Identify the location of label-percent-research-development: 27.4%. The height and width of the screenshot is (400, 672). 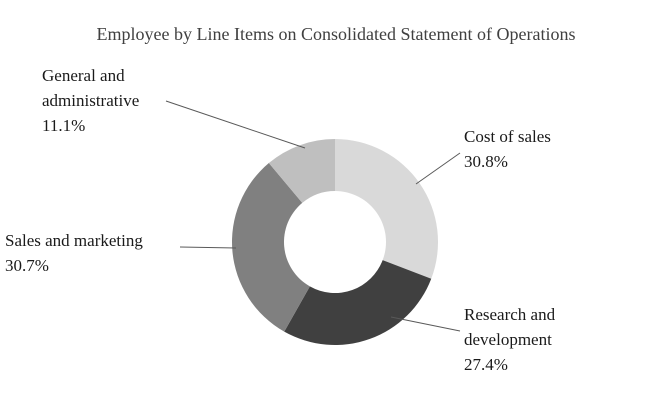
(486, 364).